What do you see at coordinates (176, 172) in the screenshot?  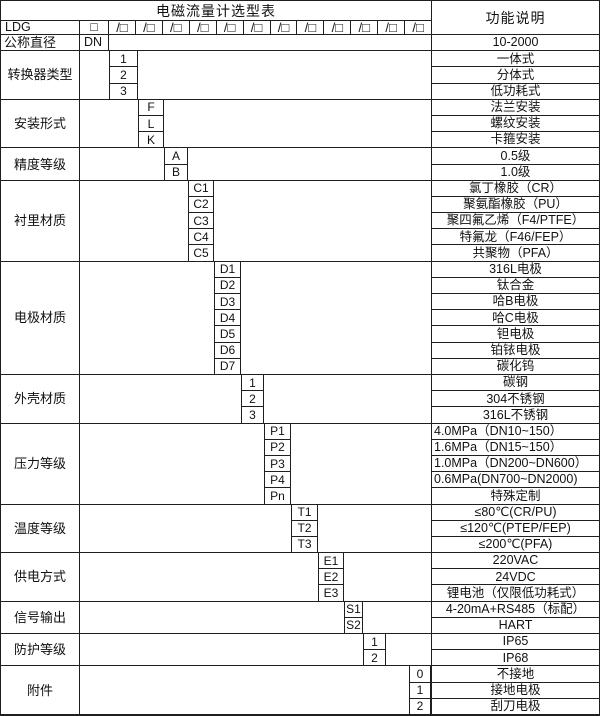 I see `option-code: B` at bounding box center [176, 172].